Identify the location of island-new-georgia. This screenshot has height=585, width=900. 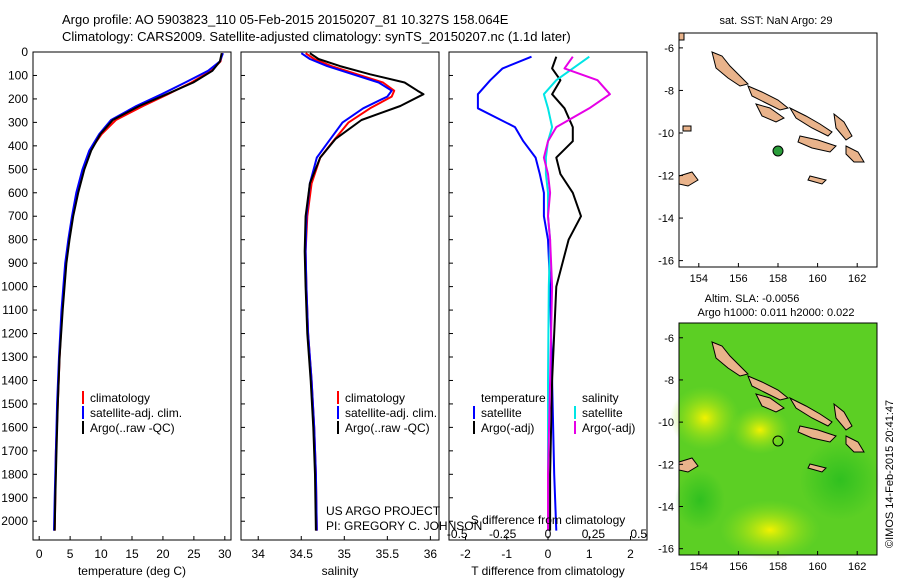
(770, 403).